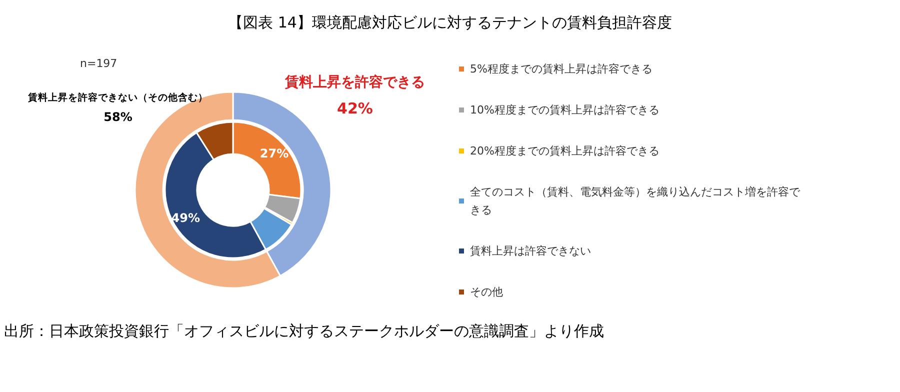  Describe the element at coordinates (354, 81) in the screenshot. I see `slice-label: 賃料上昇を許容できる` at that location.